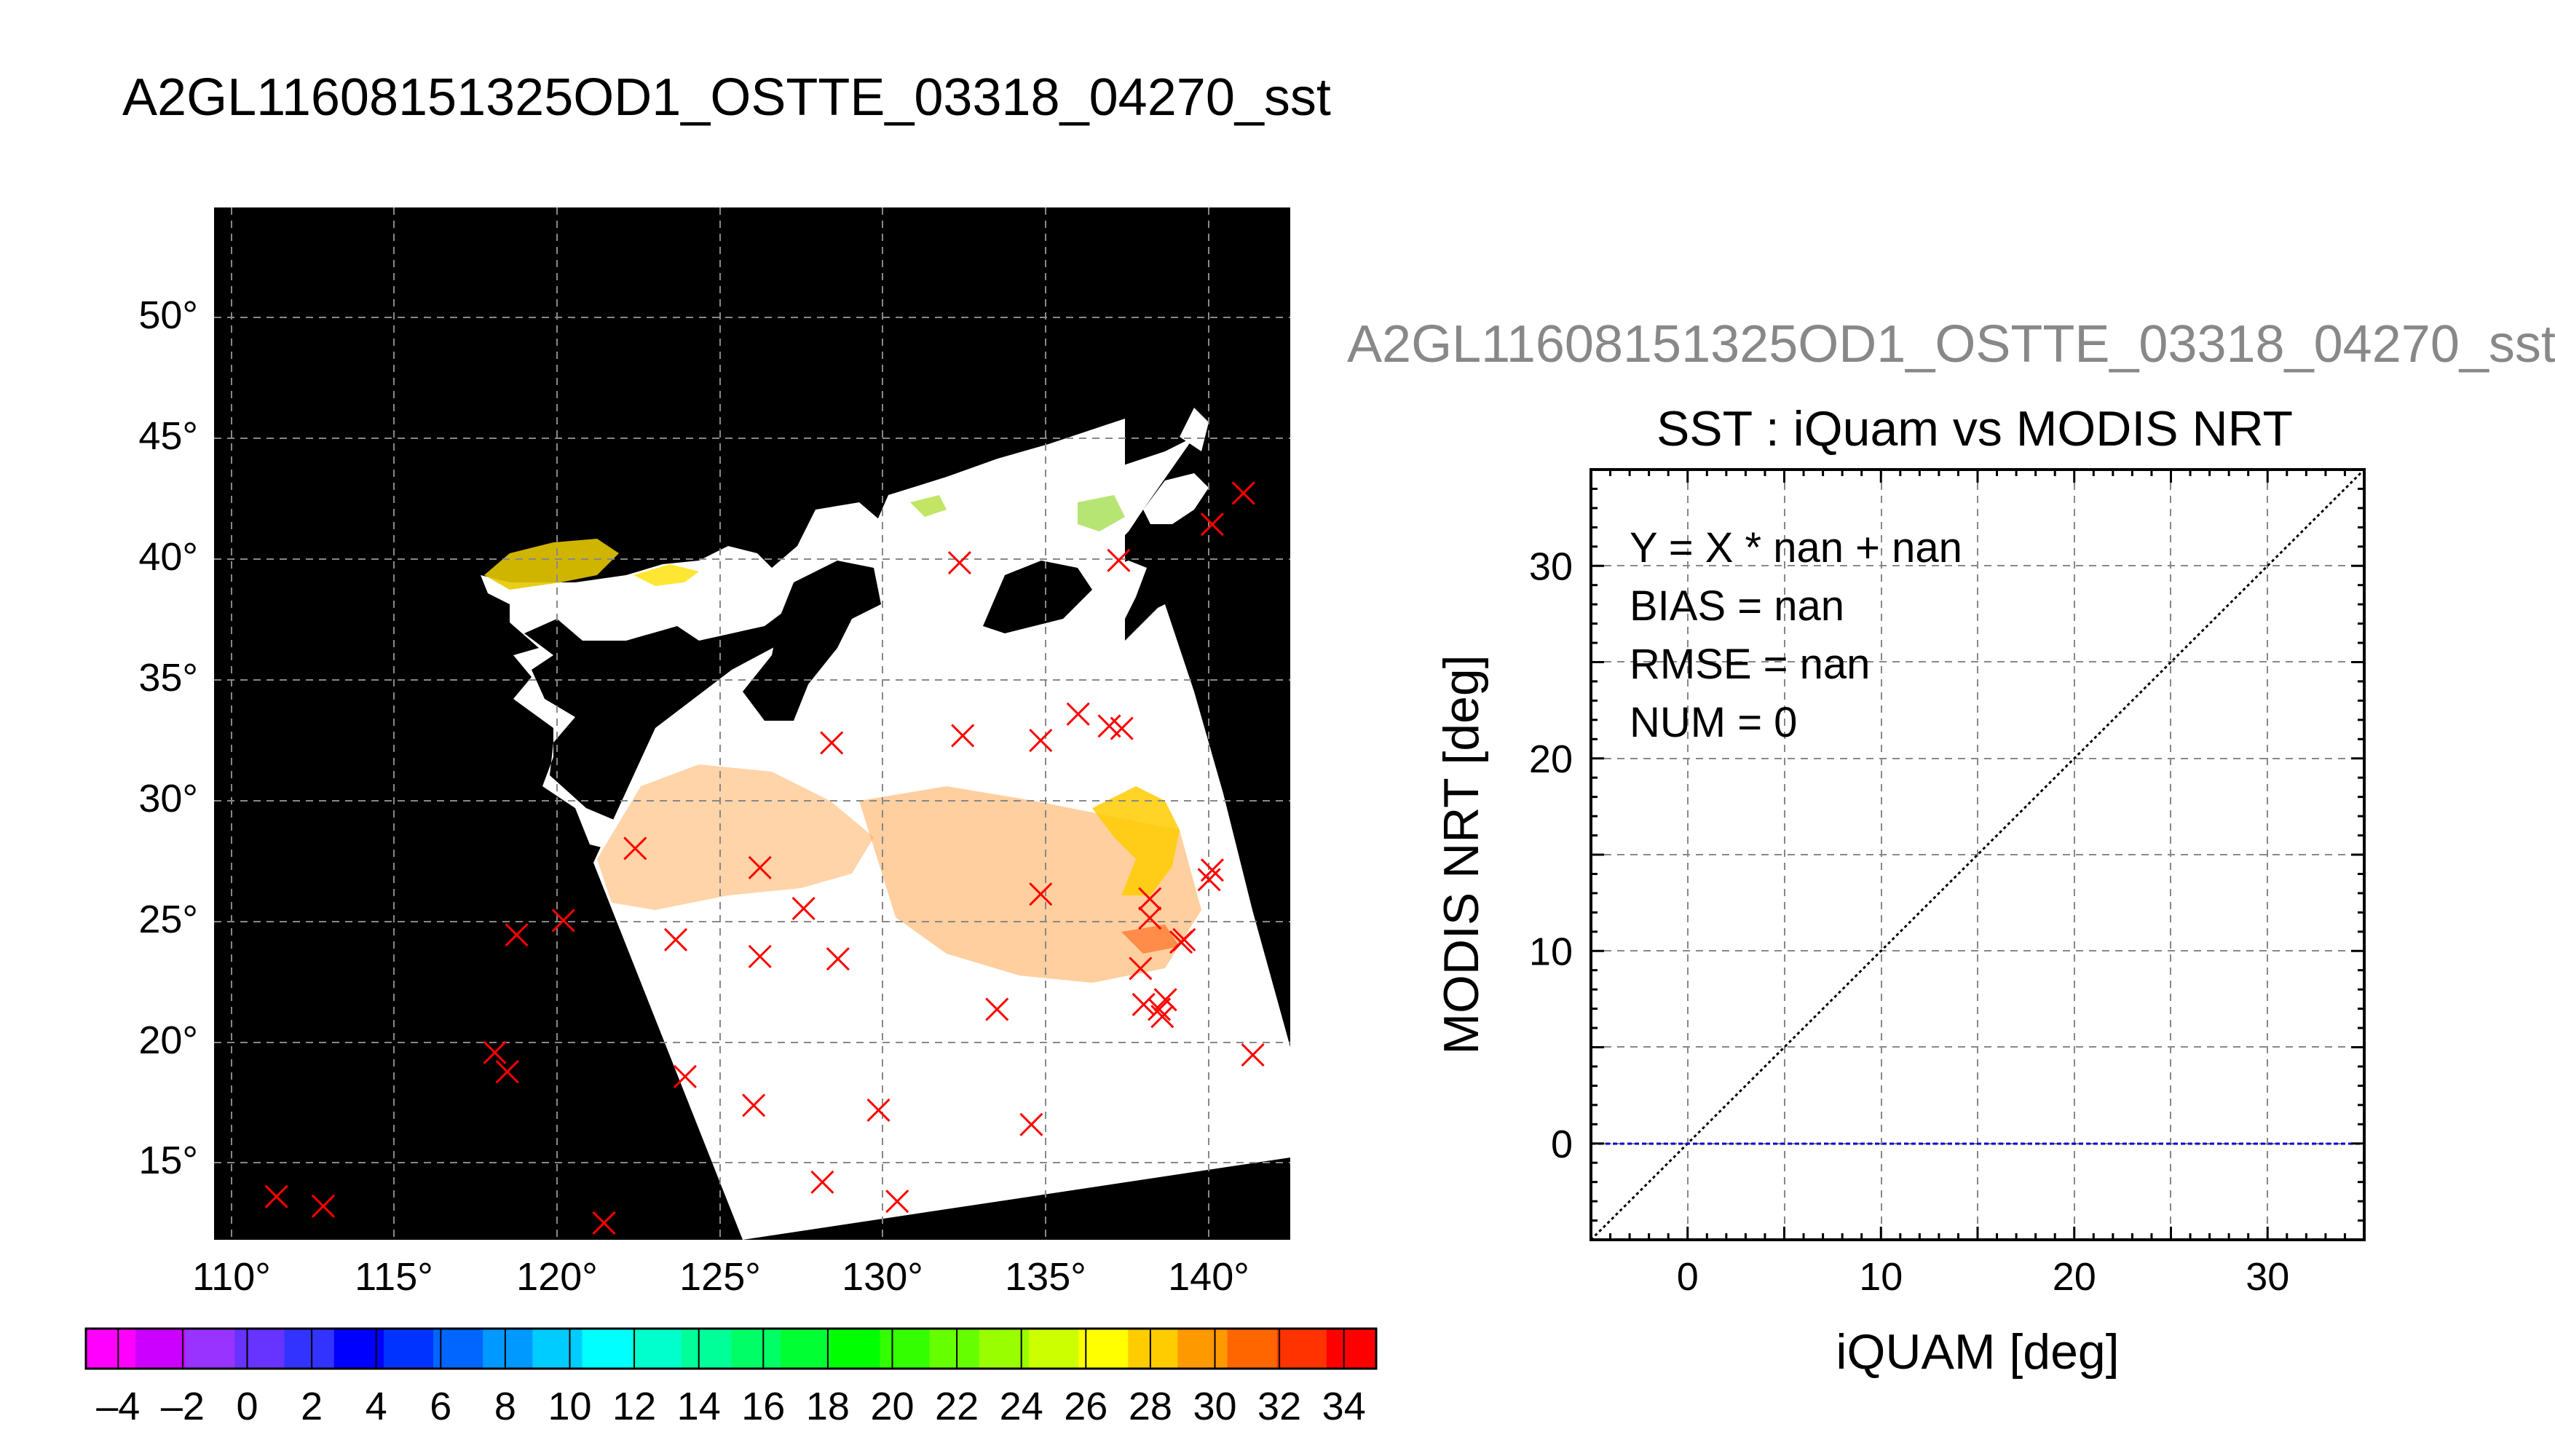 This screenshot has width=2555, height=1456. I want to click on colorbar-tick-label: 16, so click(763, 1406).